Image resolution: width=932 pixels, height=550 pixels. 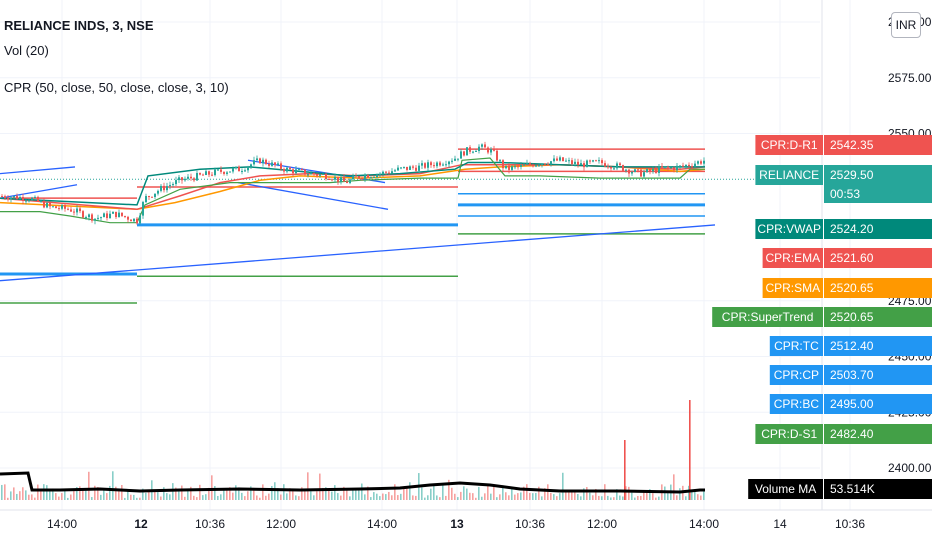 What do you see at coordinates (281, 524) in the screenshot?
I see `x-tick-label: 12:00` at bounding box center [281, 524].